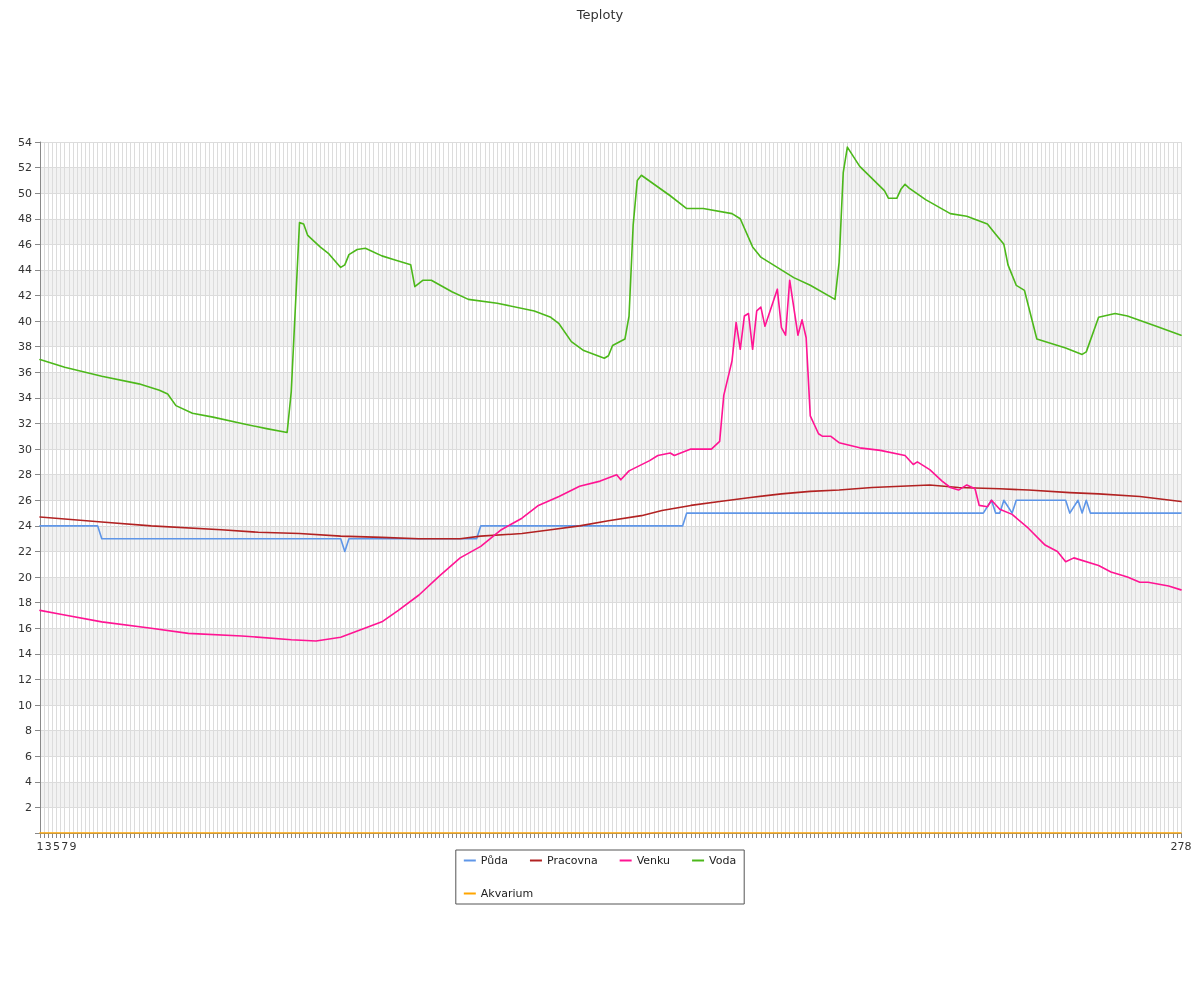 This screenshot has width=1200, height=1000. Describe the element at coordinates (56, 846) in the screenshot. I see `x-tick-label: 5` at that location.